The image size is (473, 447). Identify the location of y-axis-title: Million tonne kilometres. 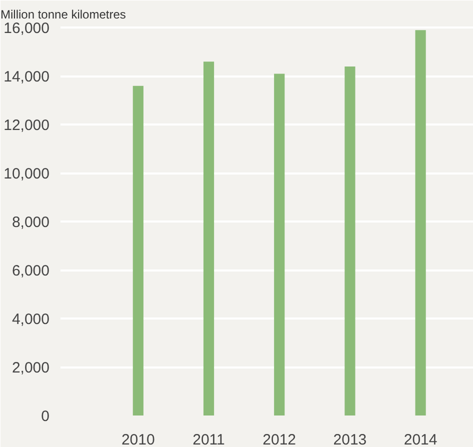
(63, 15).